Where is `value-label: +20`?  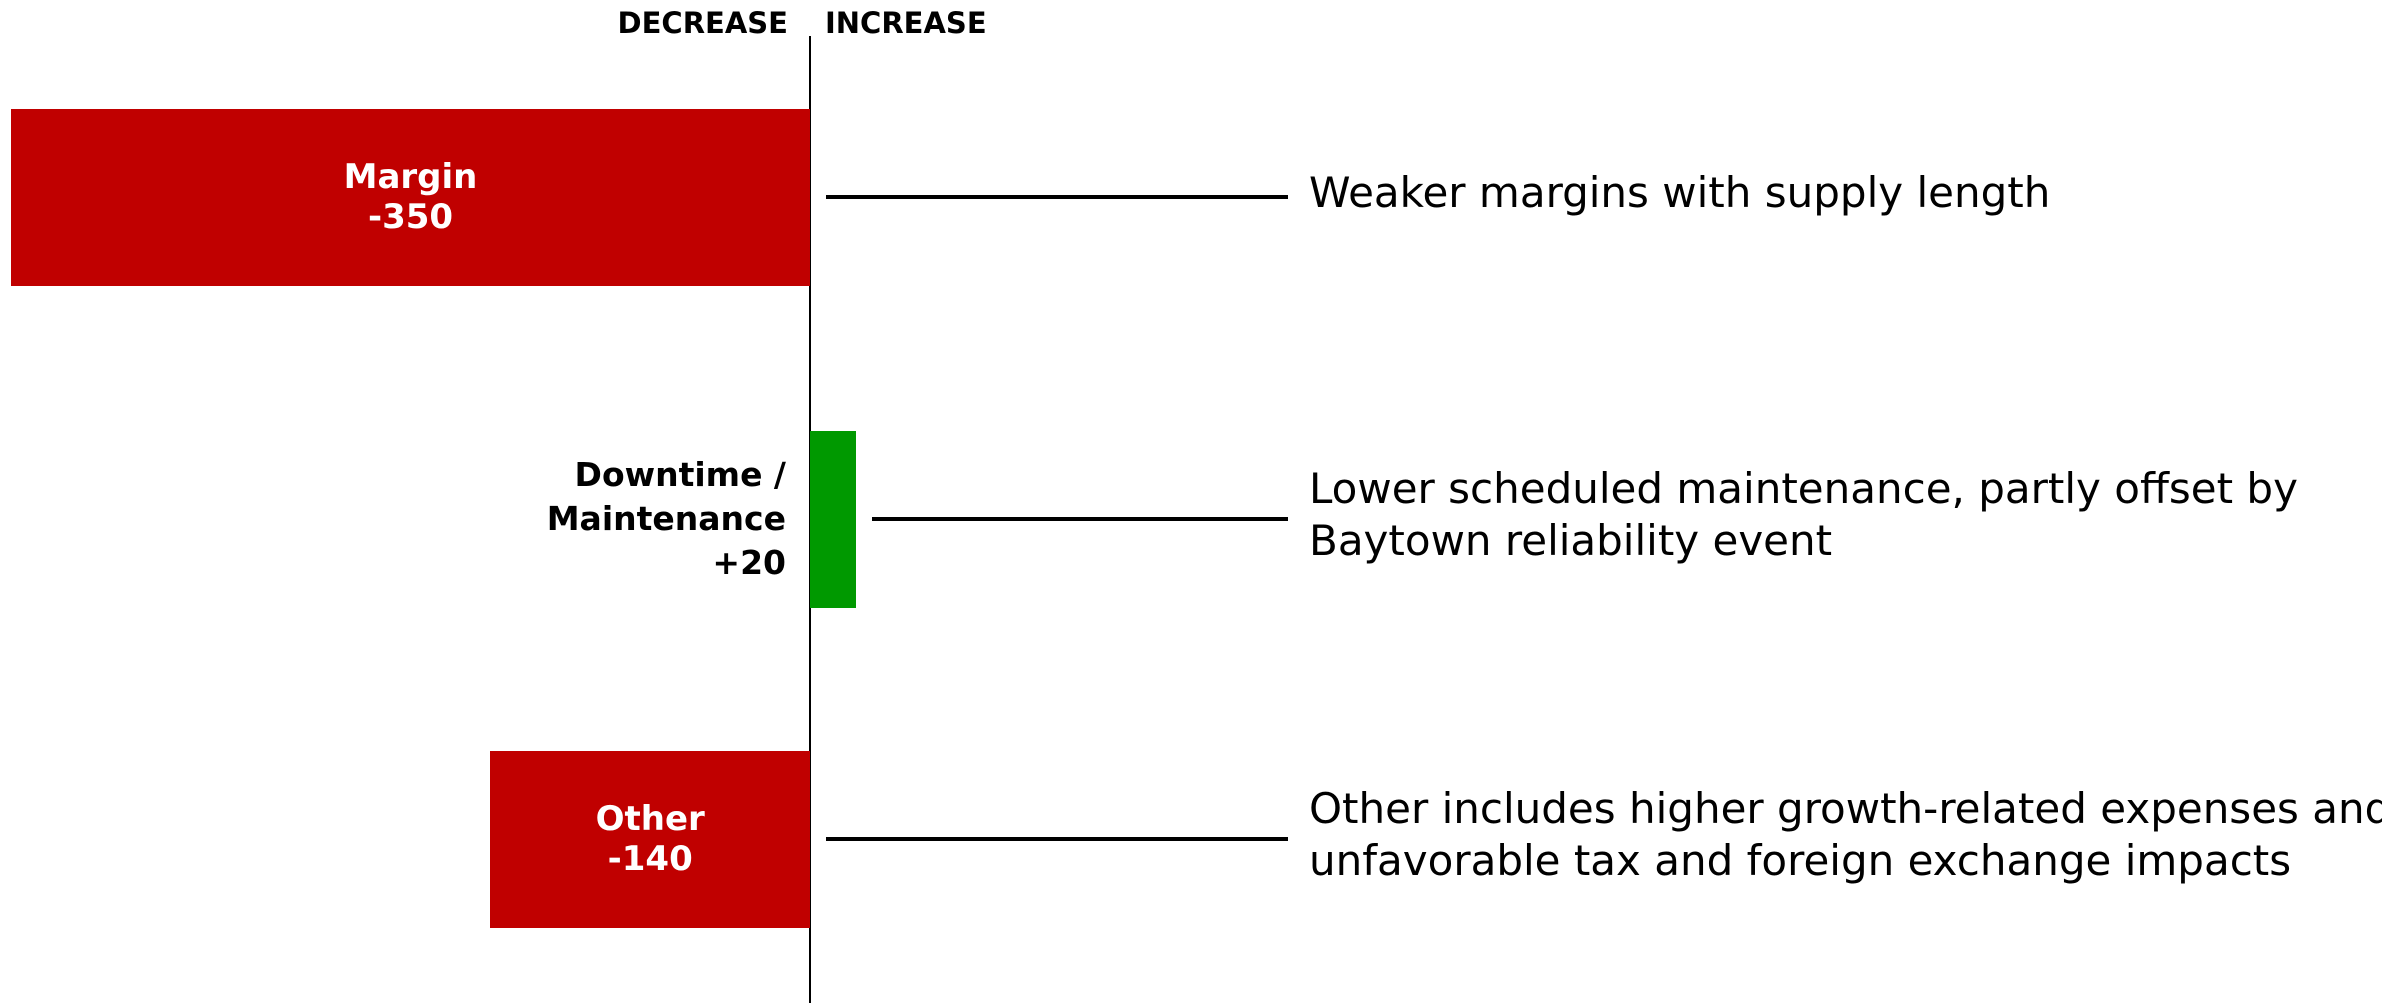 value-label: +20 is located at coordinates (749, 562).